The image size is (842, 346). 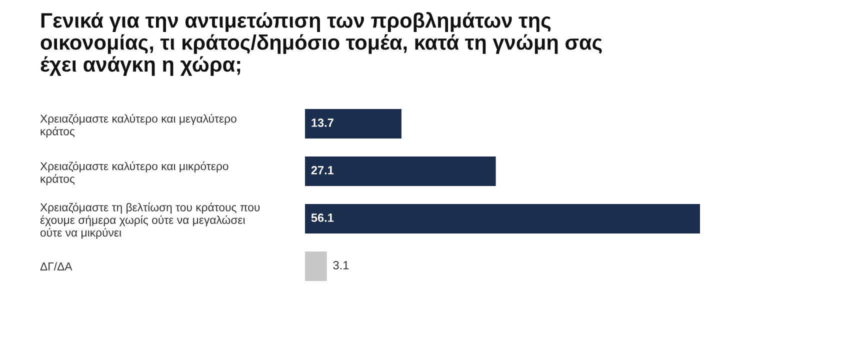 I want to click on y-tick-label: Χρειαζόμαστε τη βελτίωση του κράτους που έχουμε σήμερα χωρίς ούτε να μεγαλώσει ούτε να μικρύνει, so click(x=150, y=220).